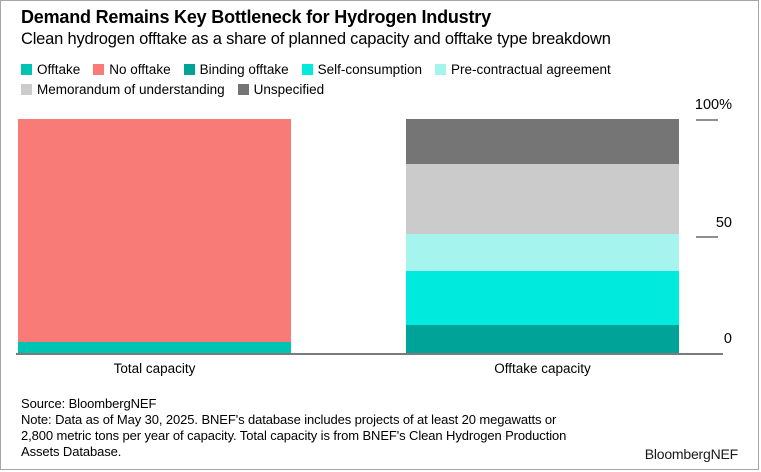 The width and height of the screenshot is (761, 472). I want to click on legend-label: Binding offtake, so click(244, 69).